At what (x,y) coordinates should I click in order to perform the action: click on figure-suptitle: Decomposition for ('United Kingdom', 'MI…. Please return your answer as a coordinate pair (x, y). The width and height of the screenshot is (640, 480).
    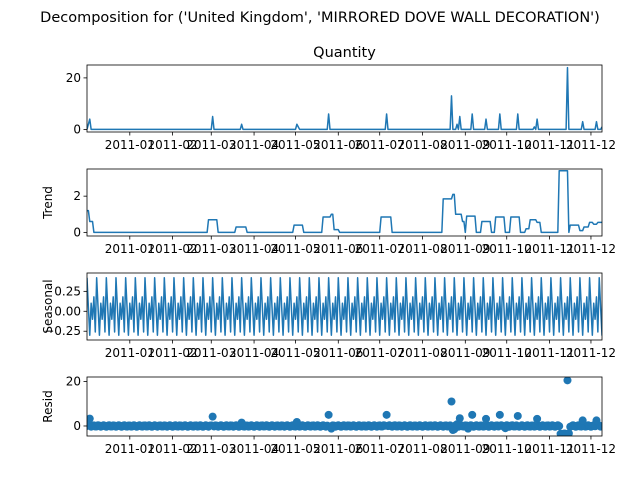
    Looking at the image, I should click on (320, 18).